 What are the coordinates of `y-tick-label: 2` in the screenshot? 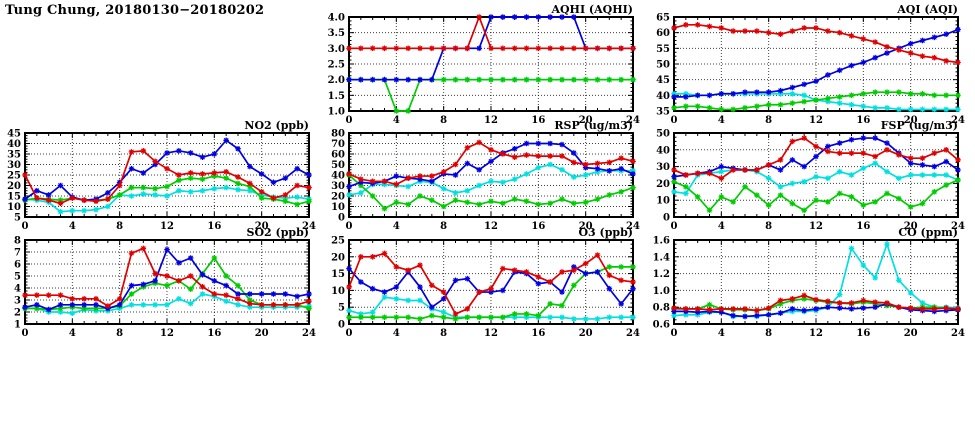 It's located at (17, 313).